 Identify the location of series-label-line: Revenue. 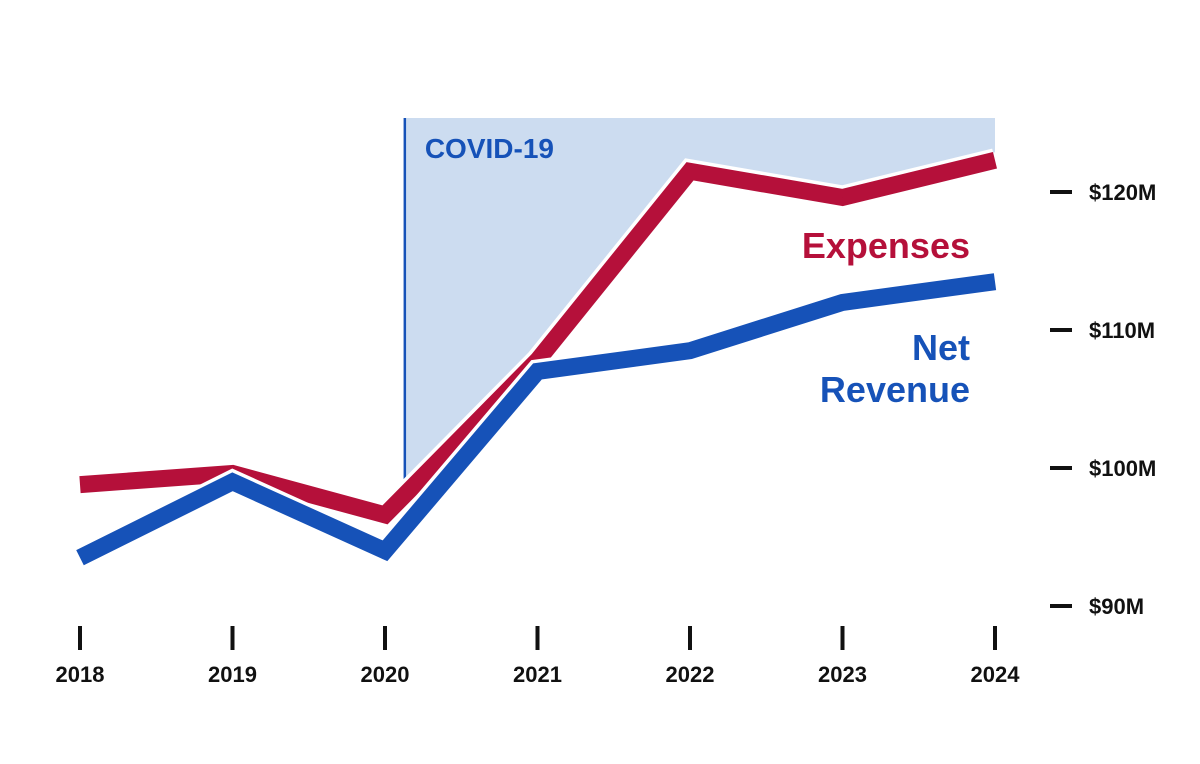
(895, 389).